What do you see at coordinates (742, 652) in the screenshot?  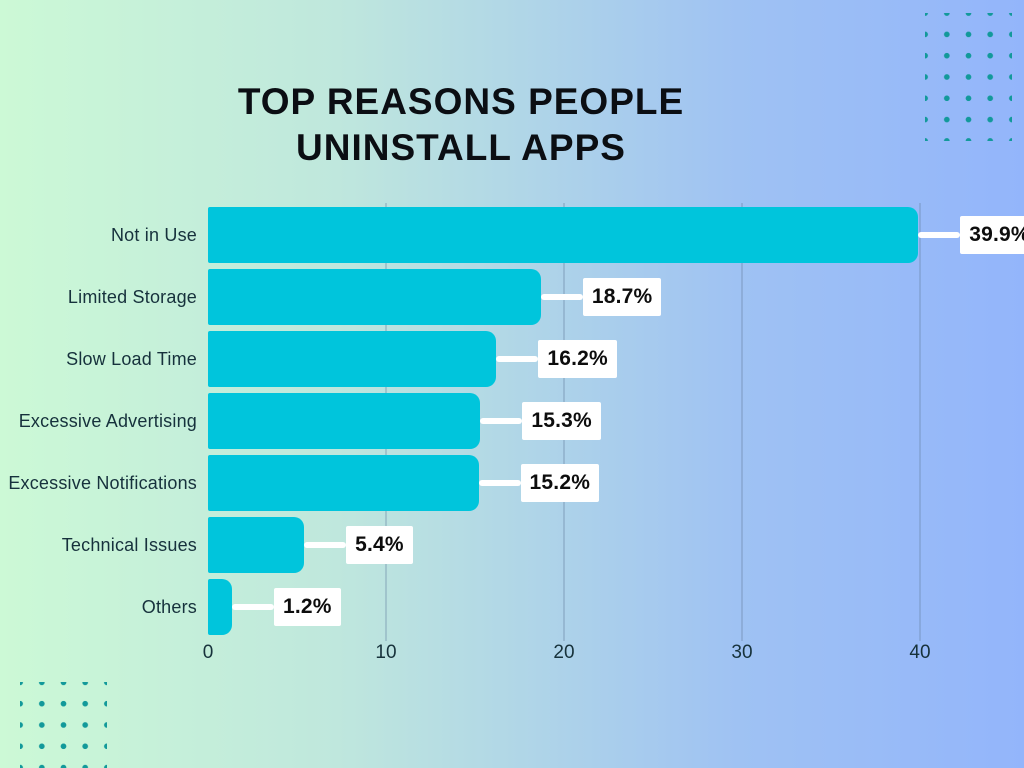 I see `x-axis-tick: 30` at bounding box center [742, 652].